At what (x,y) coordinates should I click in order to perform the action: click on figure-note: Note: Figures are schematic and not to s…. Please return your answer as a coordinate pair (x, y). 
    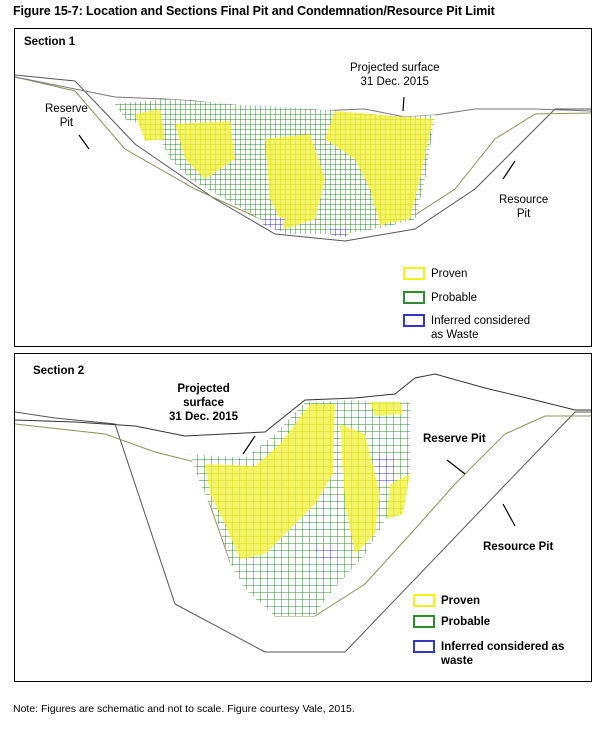
    Looking at the image, I should click on (184, 709).